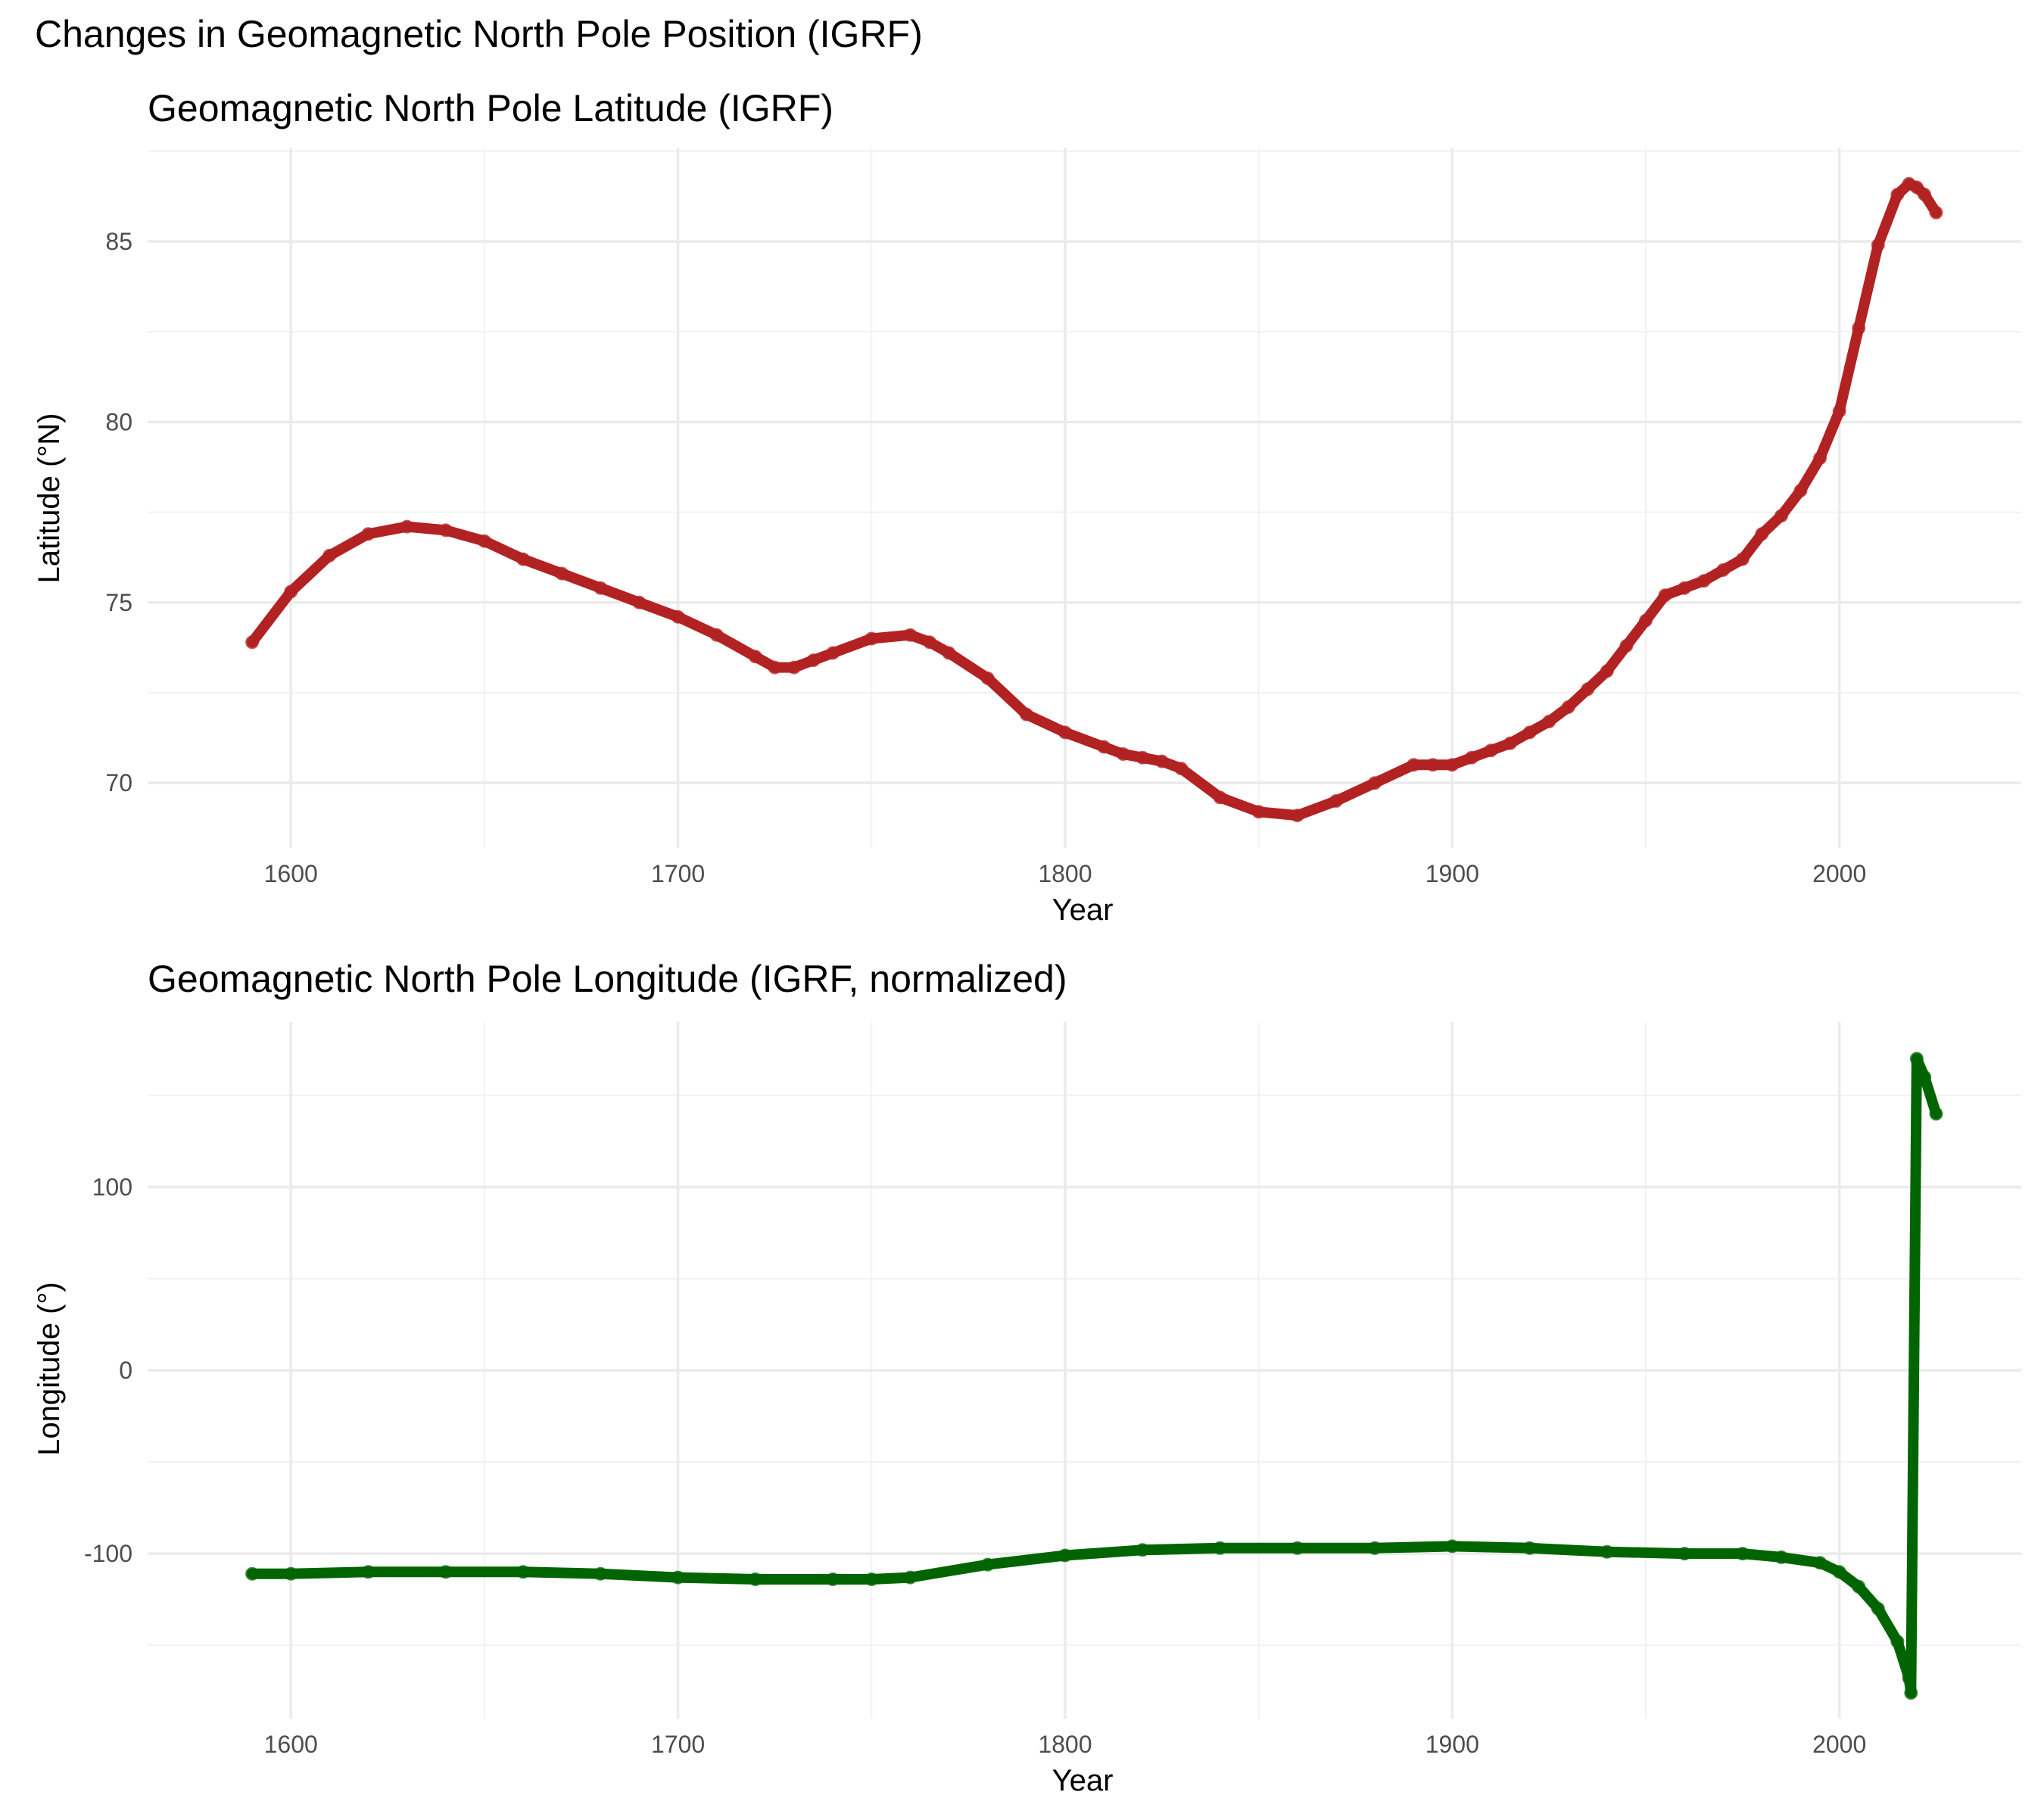  Describe the element at coordinates (50, 1368) in the screenshot. I see `longitude-y-axis-title: Longitude (°)` at that location.